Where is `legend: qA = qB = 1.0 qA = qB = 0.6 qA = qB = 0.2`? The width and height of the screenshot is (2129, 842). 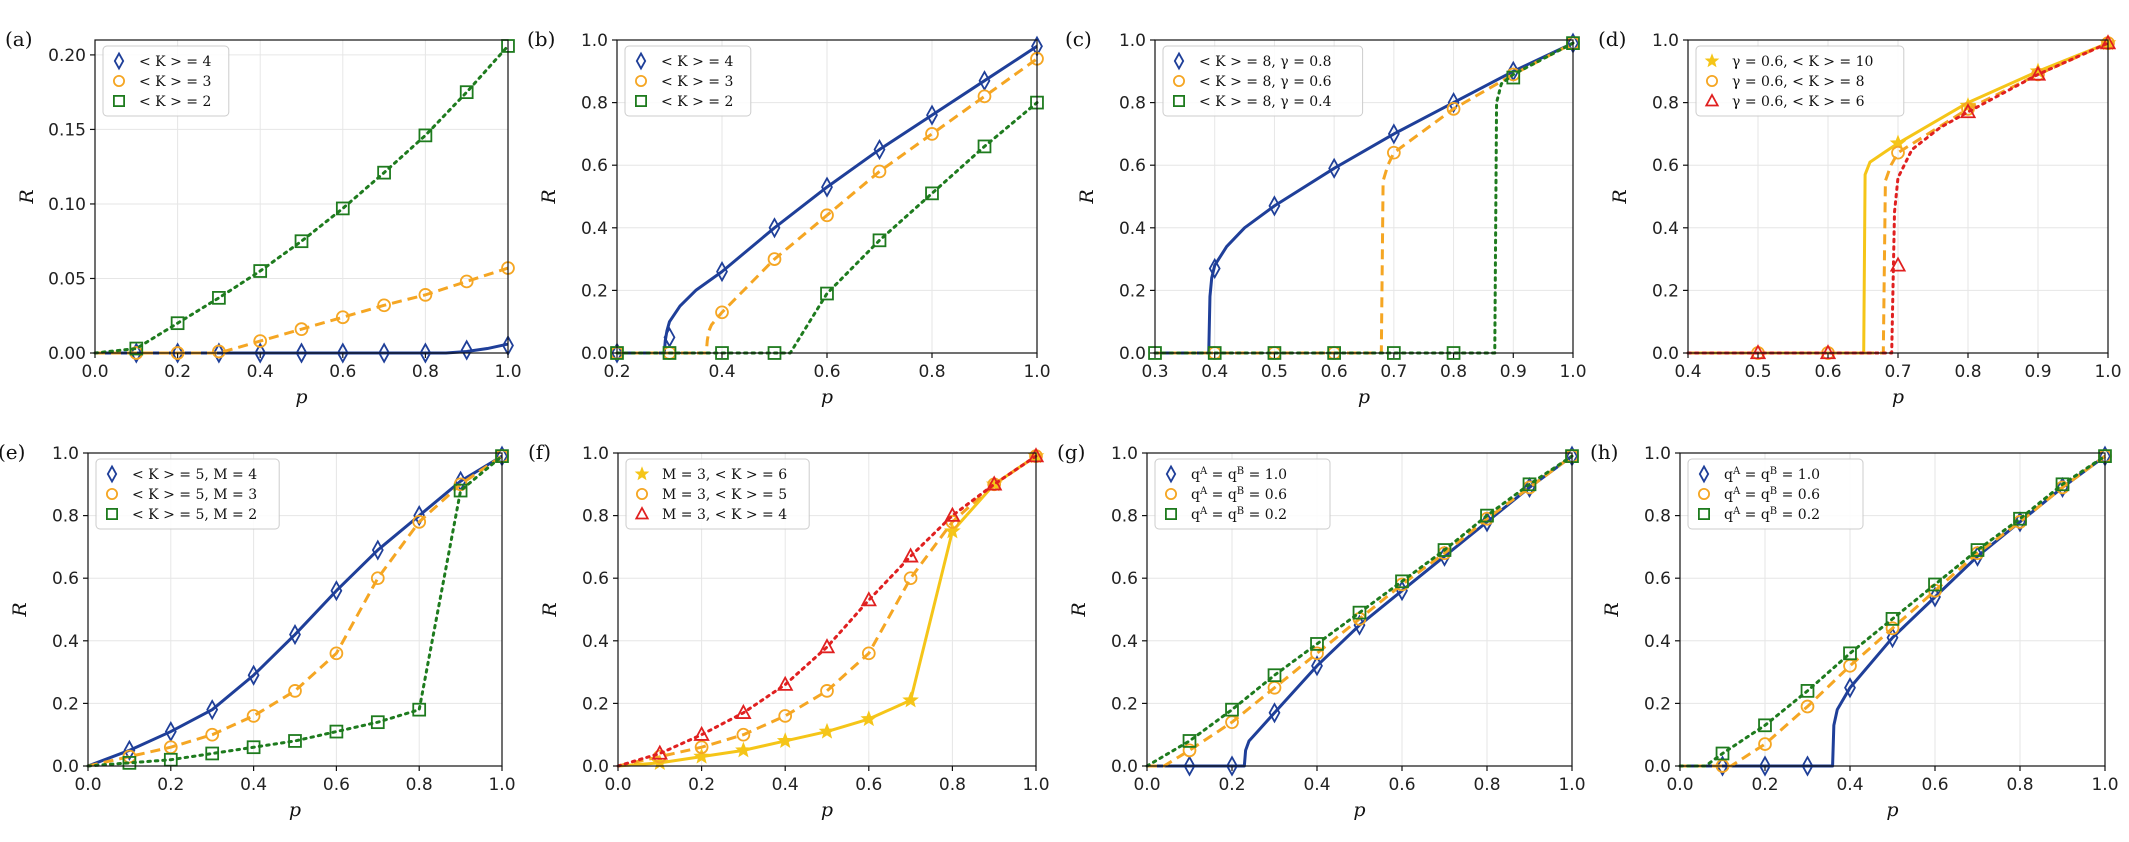 legend: qA = qB = 1.0 qA = qB = 0.6 qA = qB = 0.2 is located at coordinates (1242, 494).